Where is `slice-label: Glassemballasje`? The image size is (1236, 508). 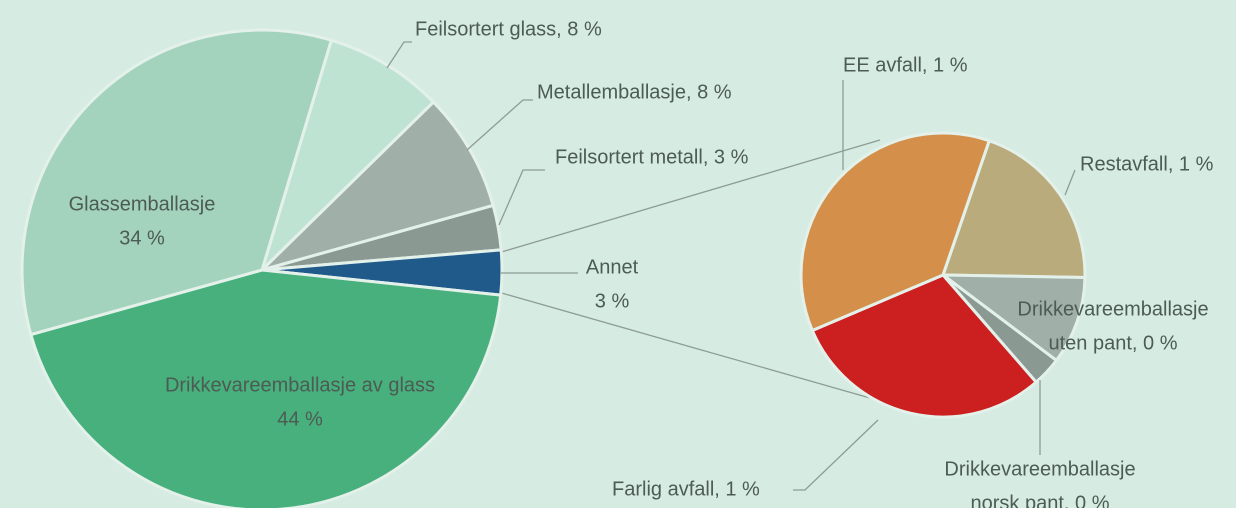
slice-label: Glassemballasje is located at coordinates (142, 204).